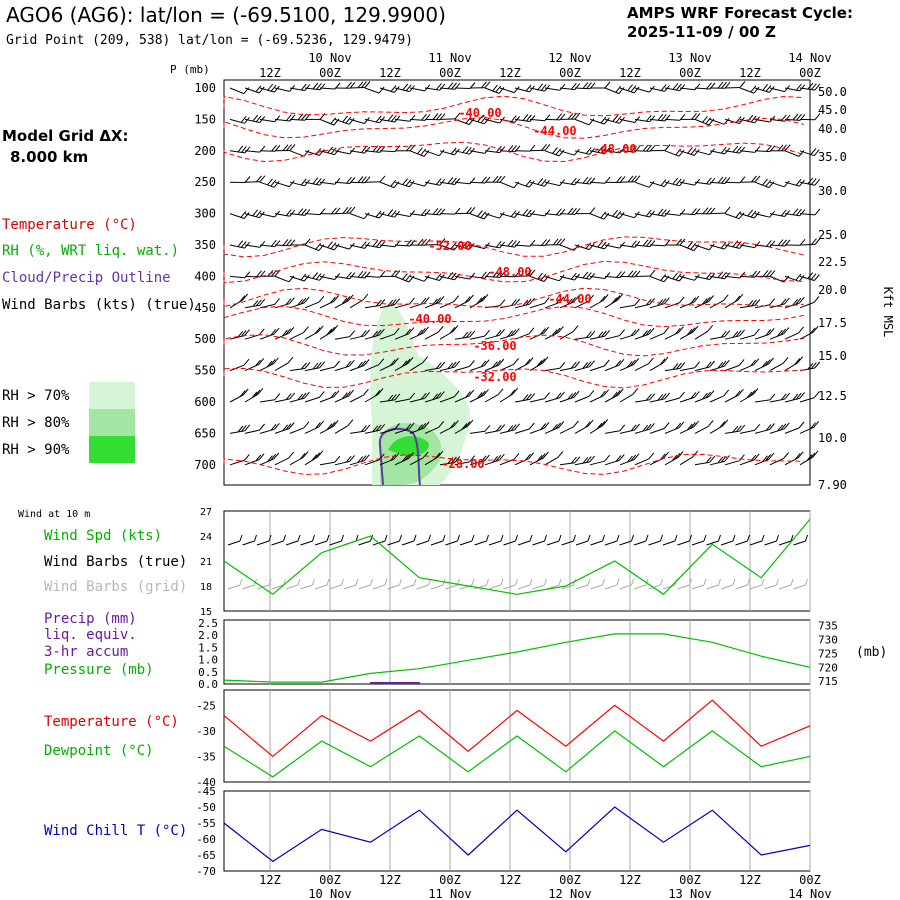 This screenshot has width=900, height=900. Describe the element at coordinates (494, 377) in the screenshot. I see `temperature-contour-label: -32.00` at that location.